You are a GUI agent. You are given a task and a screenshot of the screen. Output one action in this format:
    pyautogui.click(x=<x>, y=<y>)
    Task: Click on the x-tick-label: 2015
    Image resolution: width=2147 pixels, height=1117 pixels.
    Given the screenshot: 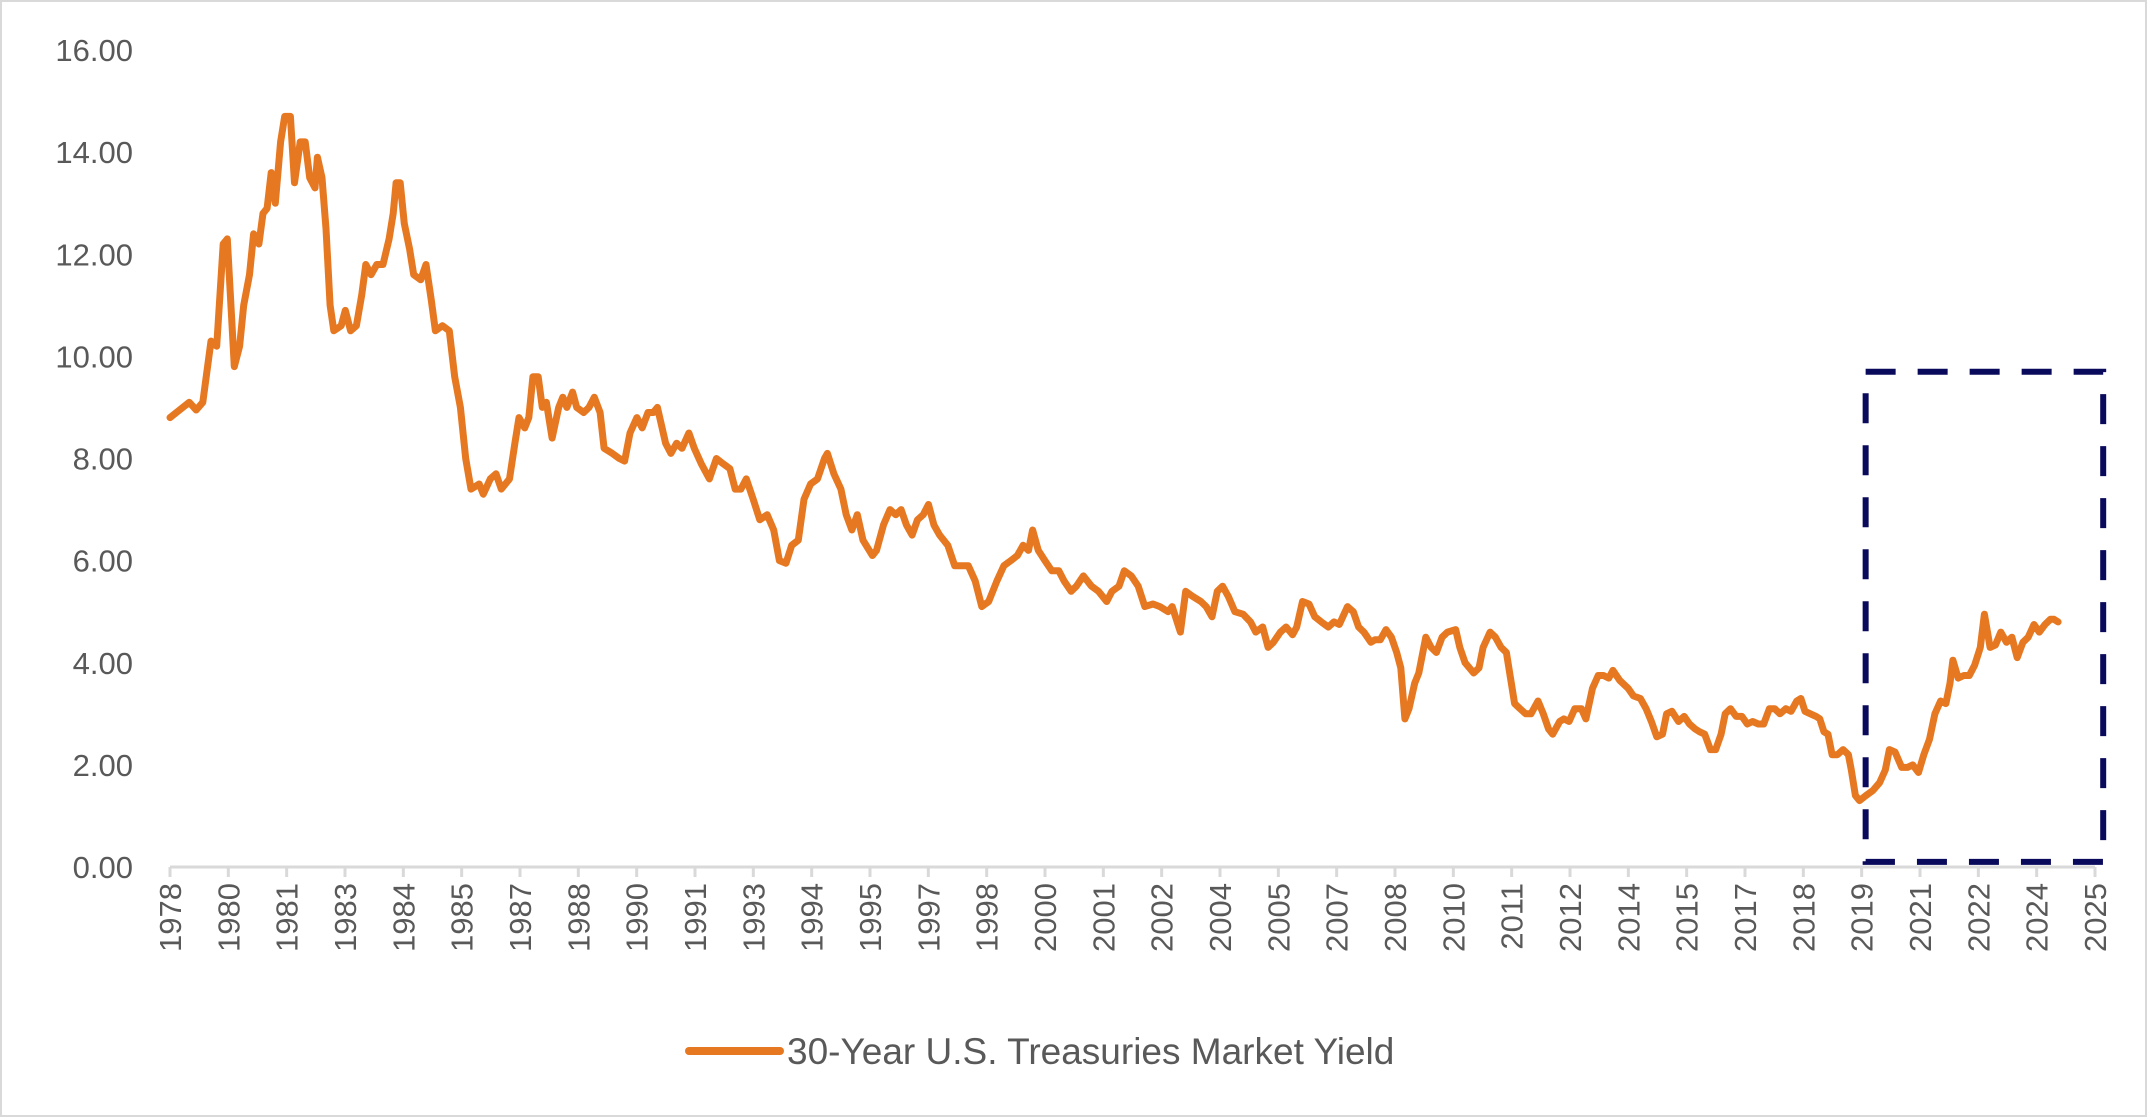 What is the action you would take?
    pyautogui.click(x=1687, y=917)
    